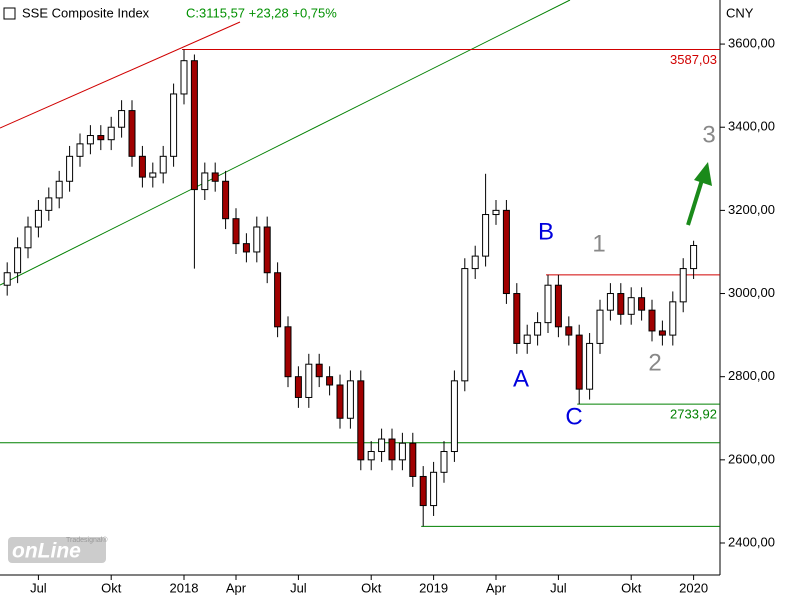 Image resolution: width=800 pixels, height=600 pixels. I want to click on wave-label: 3, so click(708, 134).